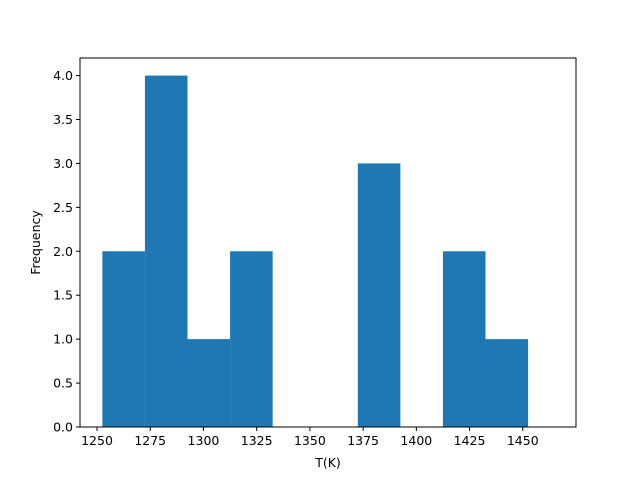  Describe the element at coordinates (63, 427) in the screenshot. I see `y-tick-label: 0.0` at that location.